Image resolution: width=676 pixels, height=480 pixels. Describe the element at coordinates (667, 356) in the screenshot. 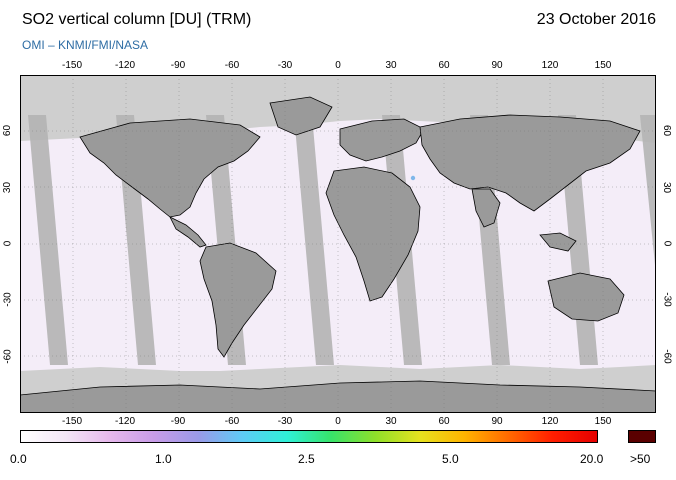

I see `lat-tick-right: -60` at that location.